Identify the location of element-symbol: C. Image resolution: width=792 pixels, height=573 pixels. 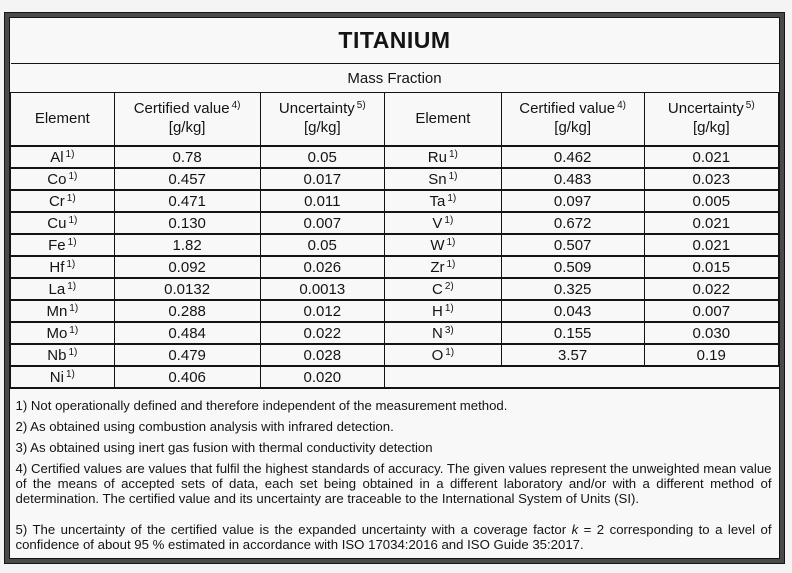
(437, 289).